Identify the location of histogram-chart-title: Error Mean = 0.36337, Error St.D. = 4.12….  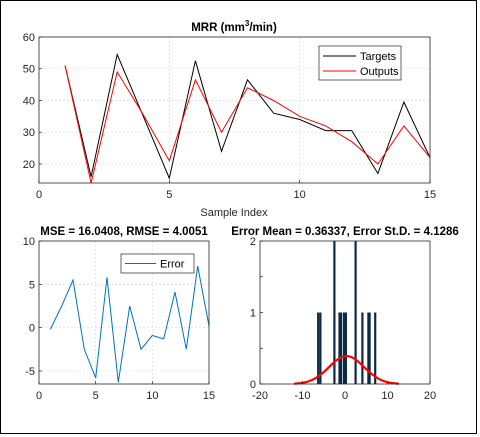
(345, 232).